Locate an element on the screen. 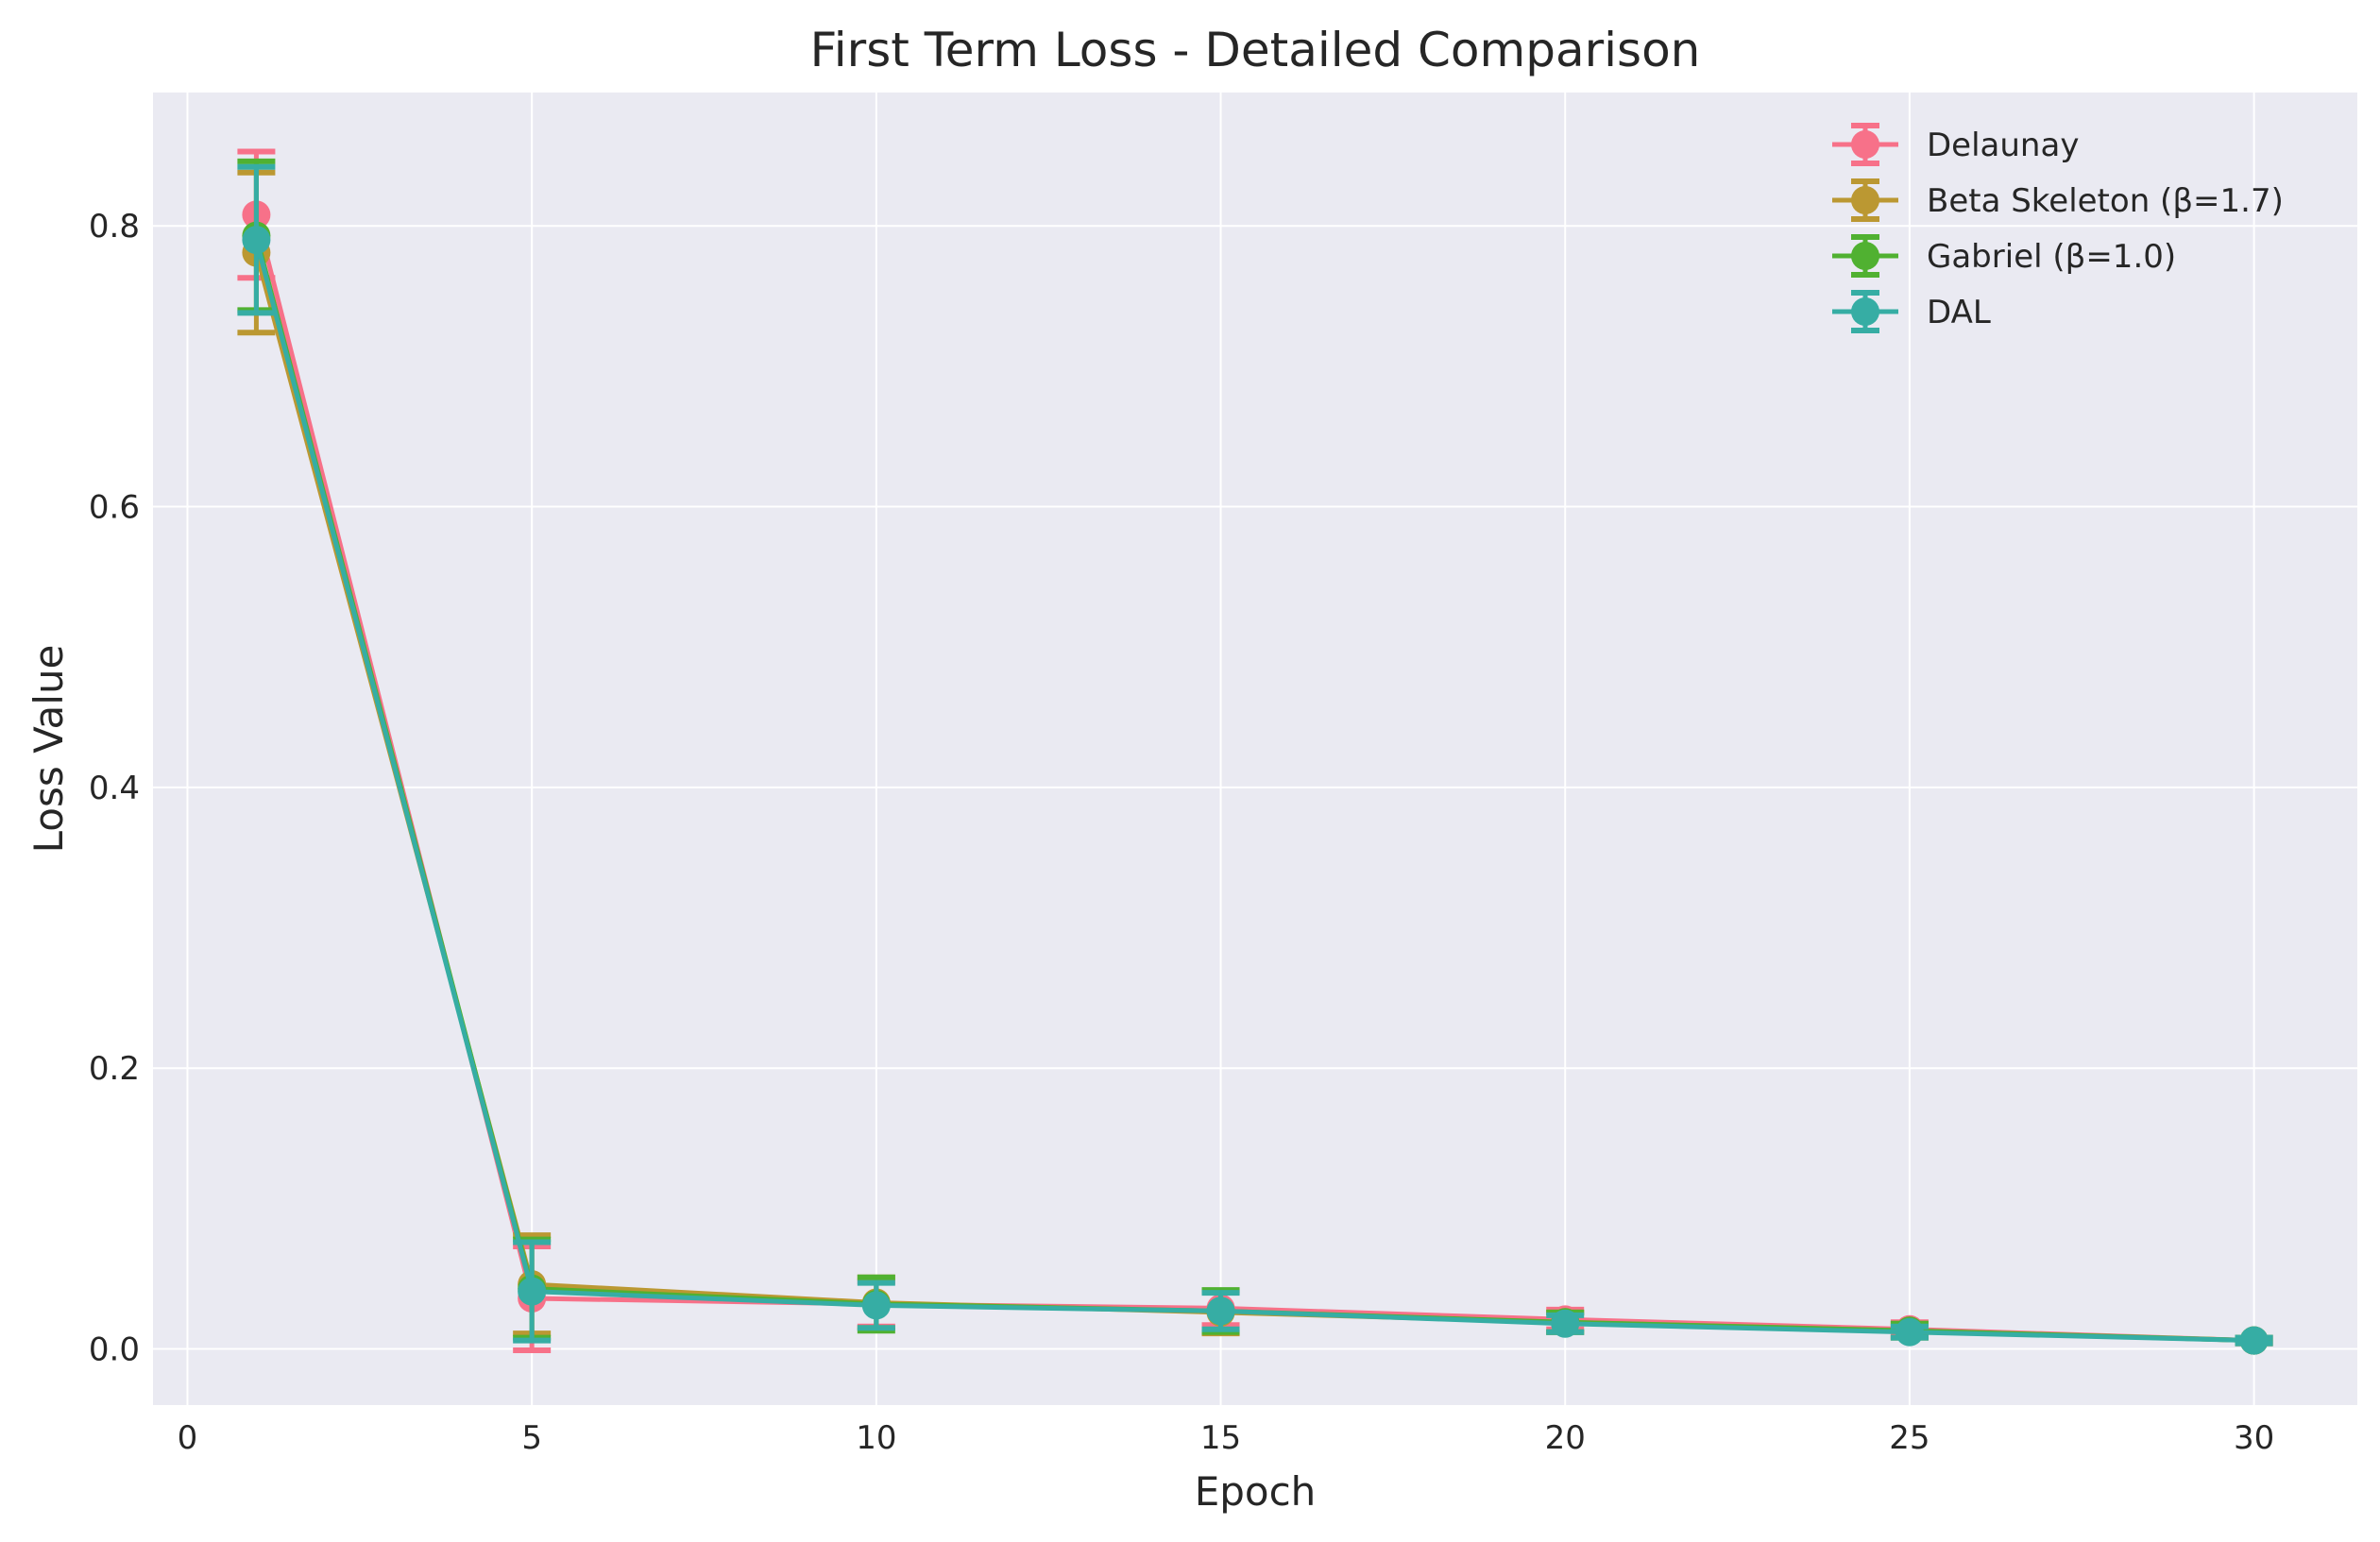  x-tick-label: 10 is located at coordinates (876, 1438).